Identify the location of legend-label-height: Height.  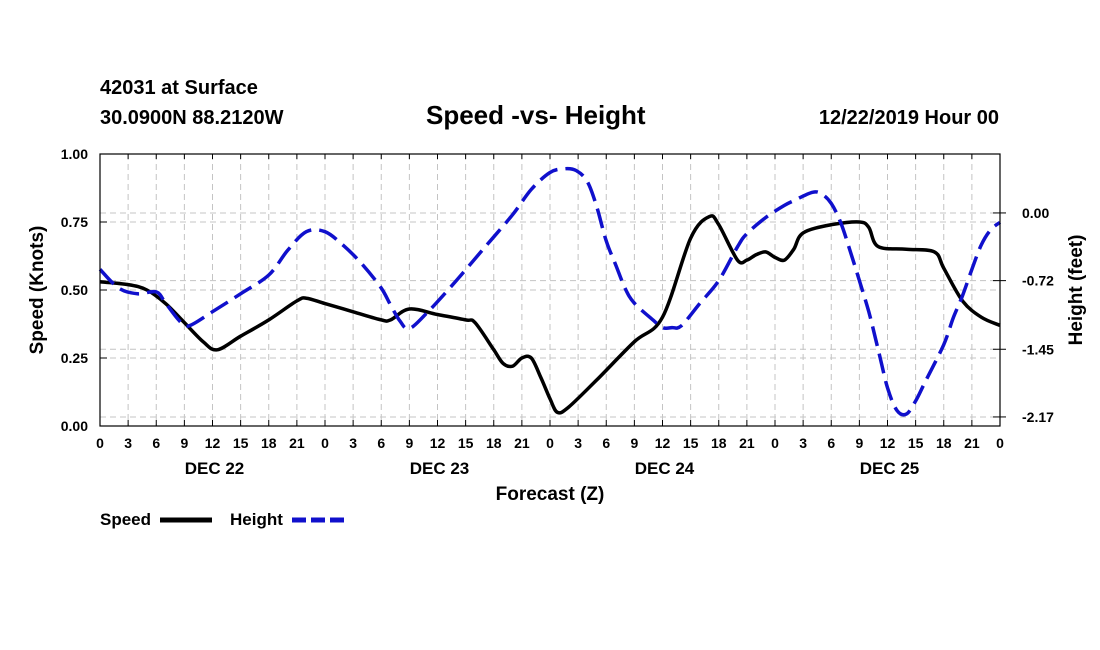
(256, 519).